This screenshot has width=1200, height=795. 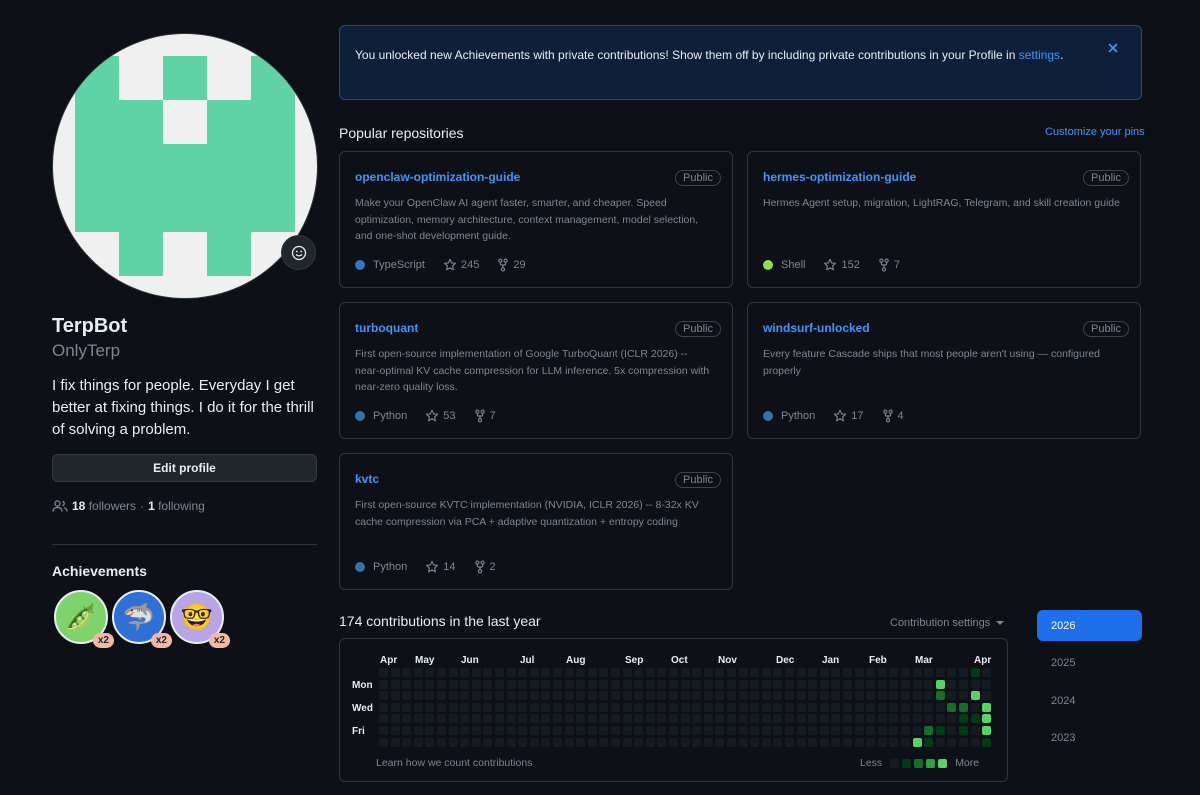 I want to click on learn-contributions-link: Learn how we count contributions, so click(x=454, y=763).